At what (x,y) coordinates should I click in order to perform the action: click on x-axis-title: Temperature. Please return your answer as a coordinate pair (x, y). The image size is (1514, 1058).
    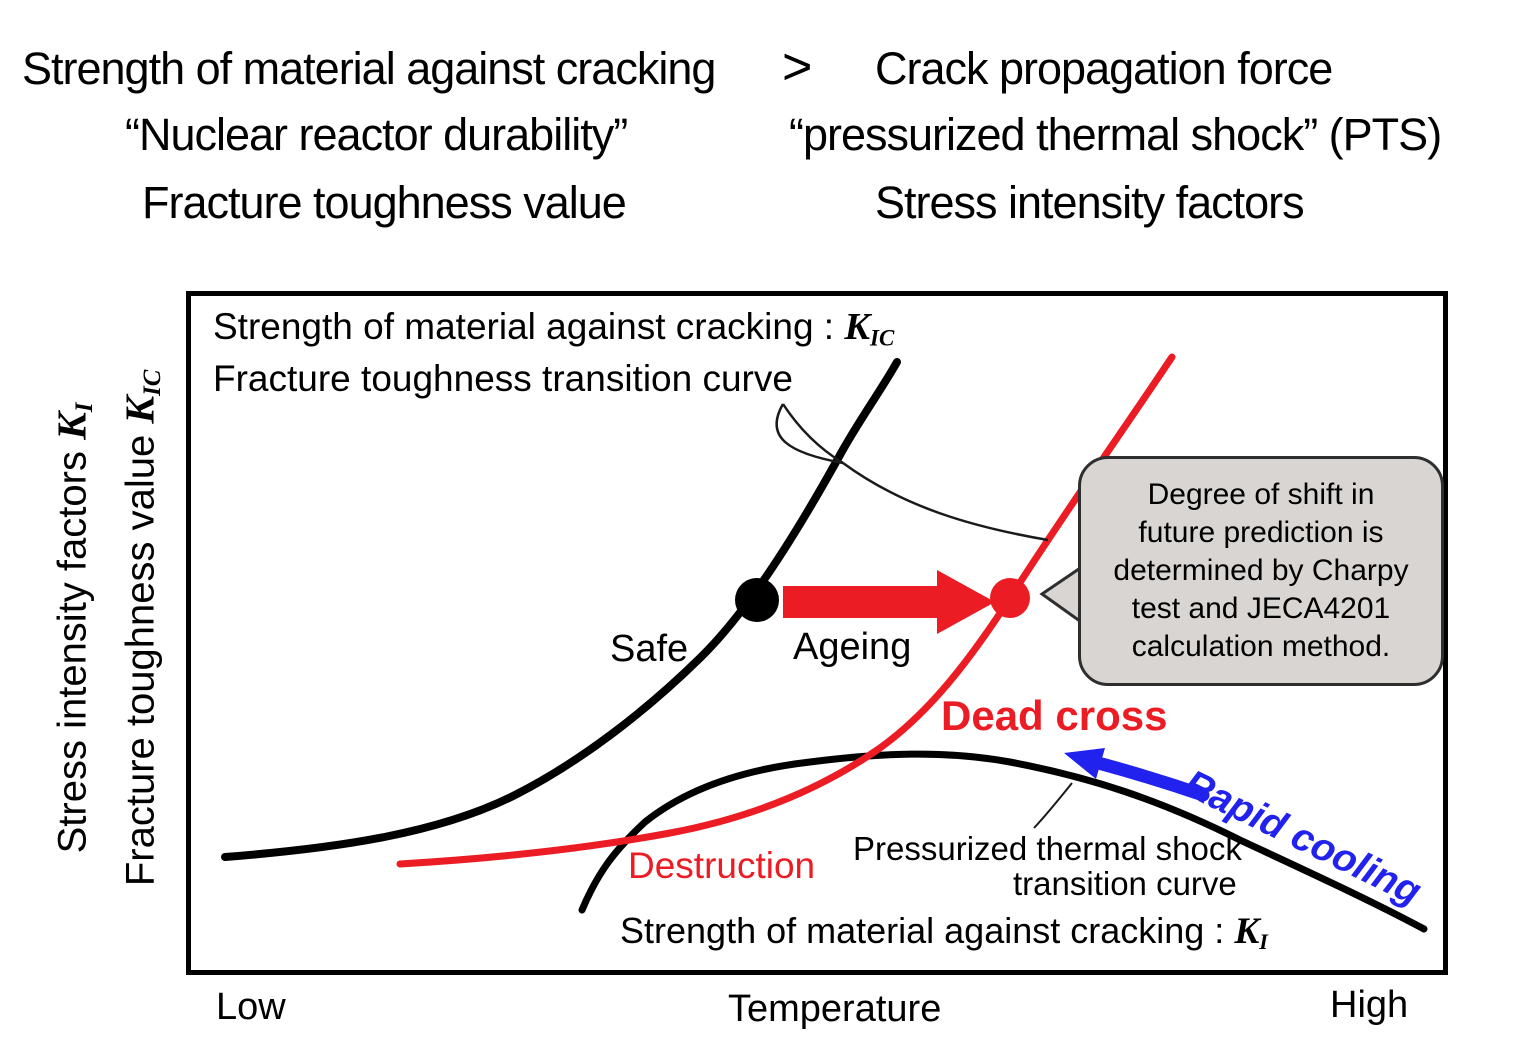
    Looking at the image, I should click on (835, 1009).